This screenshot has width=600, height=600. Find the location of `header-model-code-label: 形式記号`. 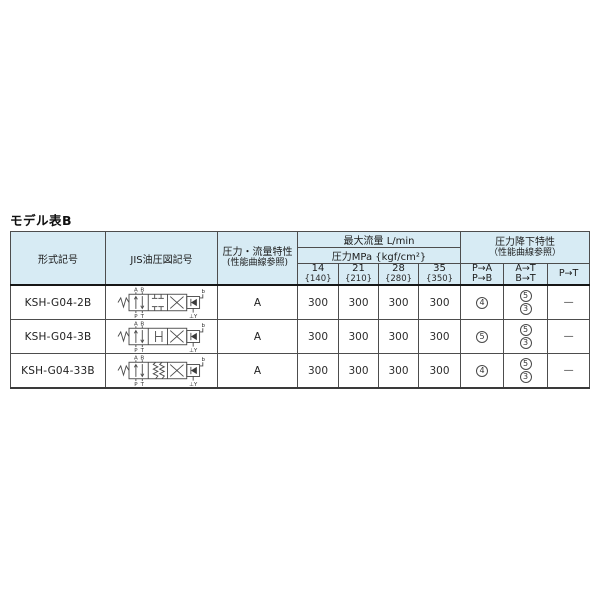

header-model-code-label: 形式記号 is located at coordinates (58, 260).